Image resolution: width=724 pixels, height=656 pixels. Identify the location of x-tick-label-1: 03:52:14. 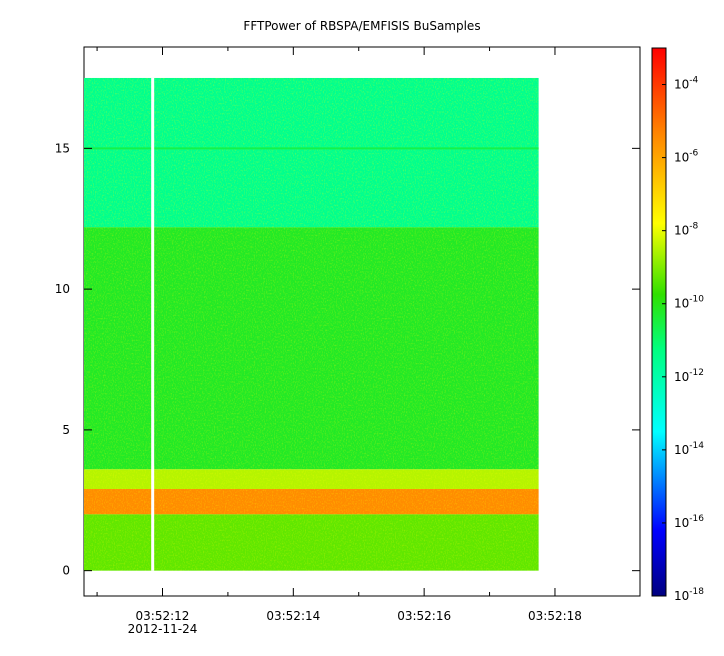
(293, 616).